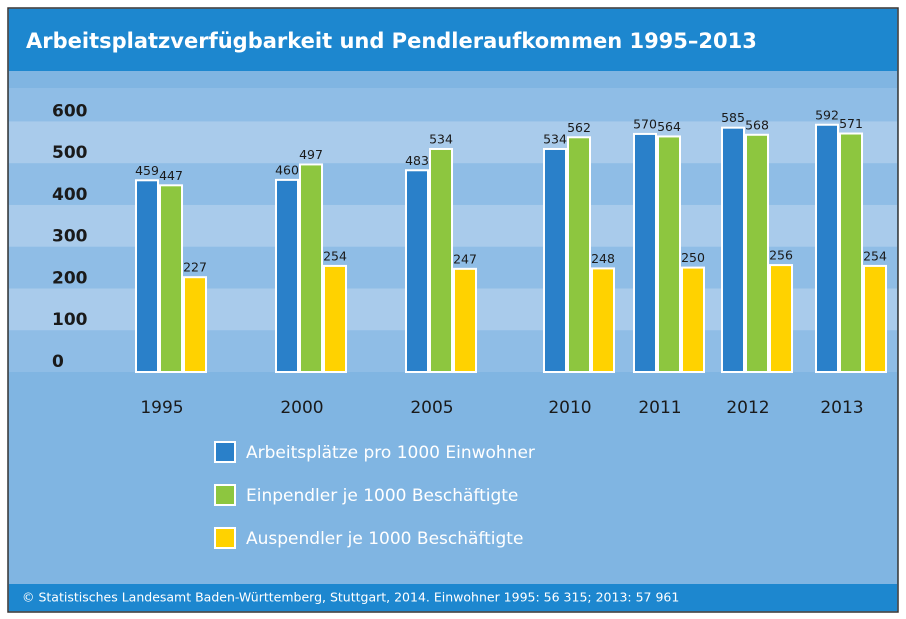 The height and width of the screenshot is (619, 906). Describe the element at coordinates (733, 117) in the screenshot. I see `value-label: 585` at that location.